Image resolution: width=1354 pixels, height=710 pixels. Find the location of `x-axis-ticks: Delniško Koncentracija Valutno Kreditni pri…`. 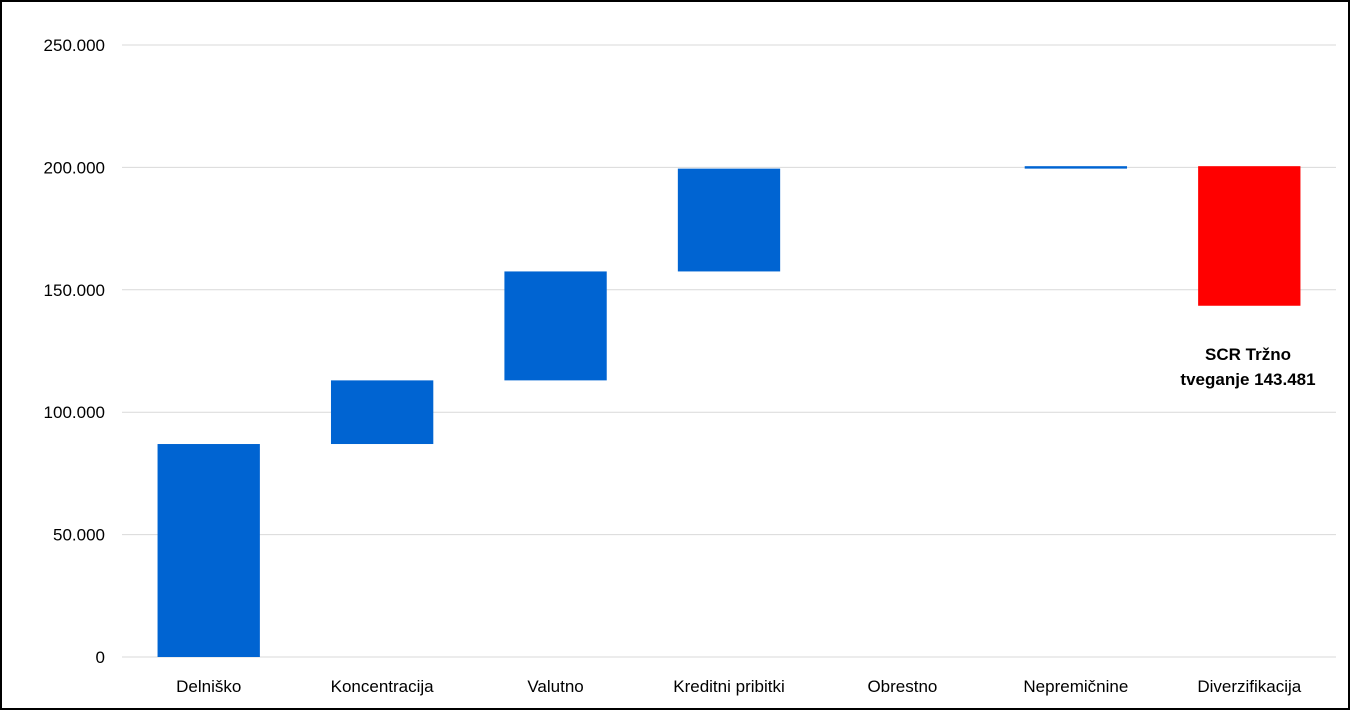

x-axis-ticks: Delniško Koncentracija Valutno Kreditni pri… is located at coordinates (739, 686).